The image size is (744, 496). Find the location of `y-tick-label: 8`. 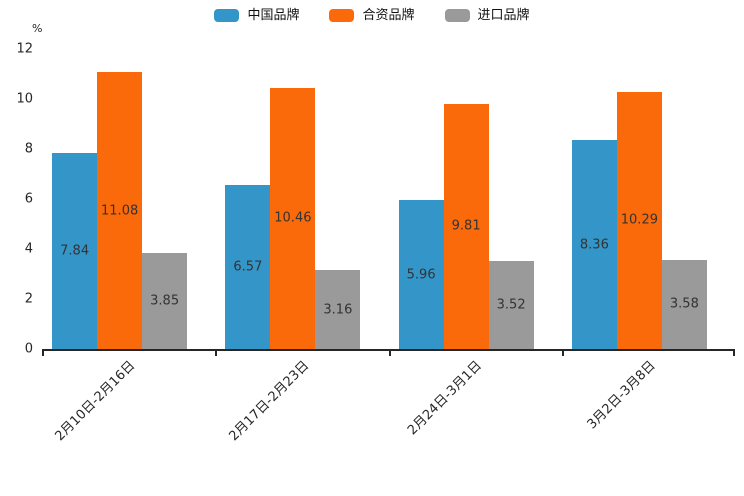

y-tick-label: 8 is located at coordinates (28, 149).